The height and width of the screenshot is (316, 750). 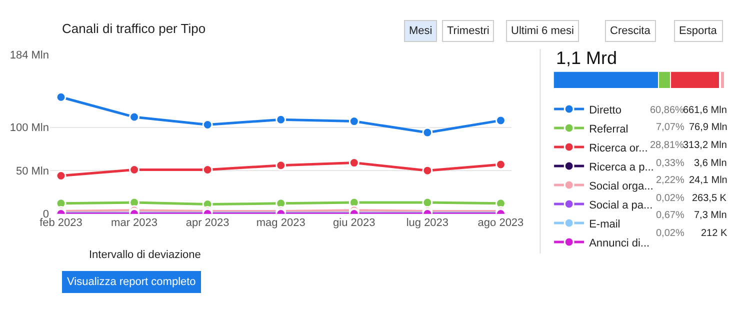 What do you see at coordinates (542, 31) in the screenshot?
I see `text: Ultimi 6 mesi` at bounding box center [542, 31].